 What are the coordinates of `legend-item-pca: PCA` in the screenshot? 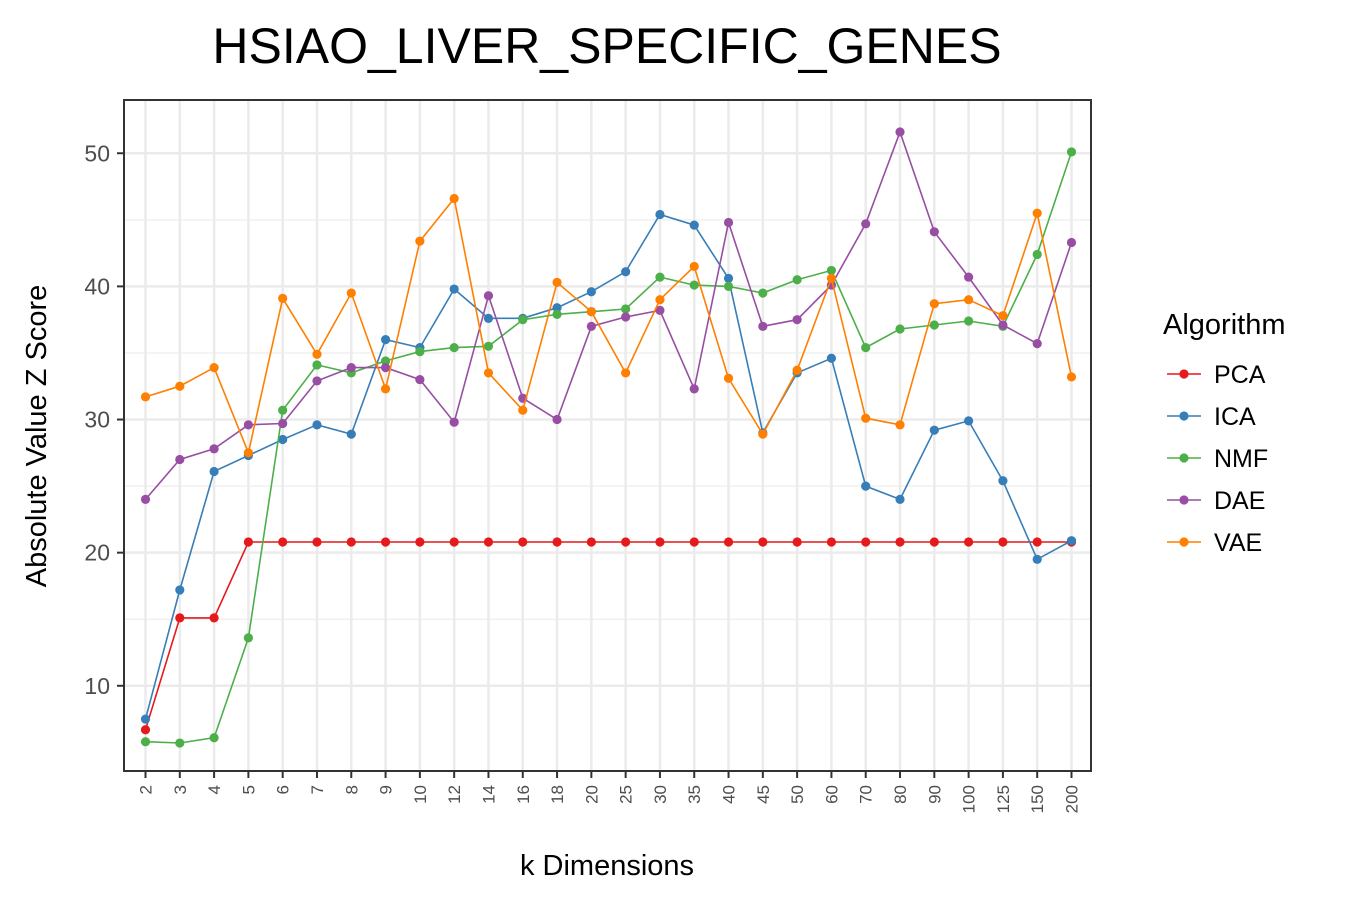 It's located at (1216, 375).